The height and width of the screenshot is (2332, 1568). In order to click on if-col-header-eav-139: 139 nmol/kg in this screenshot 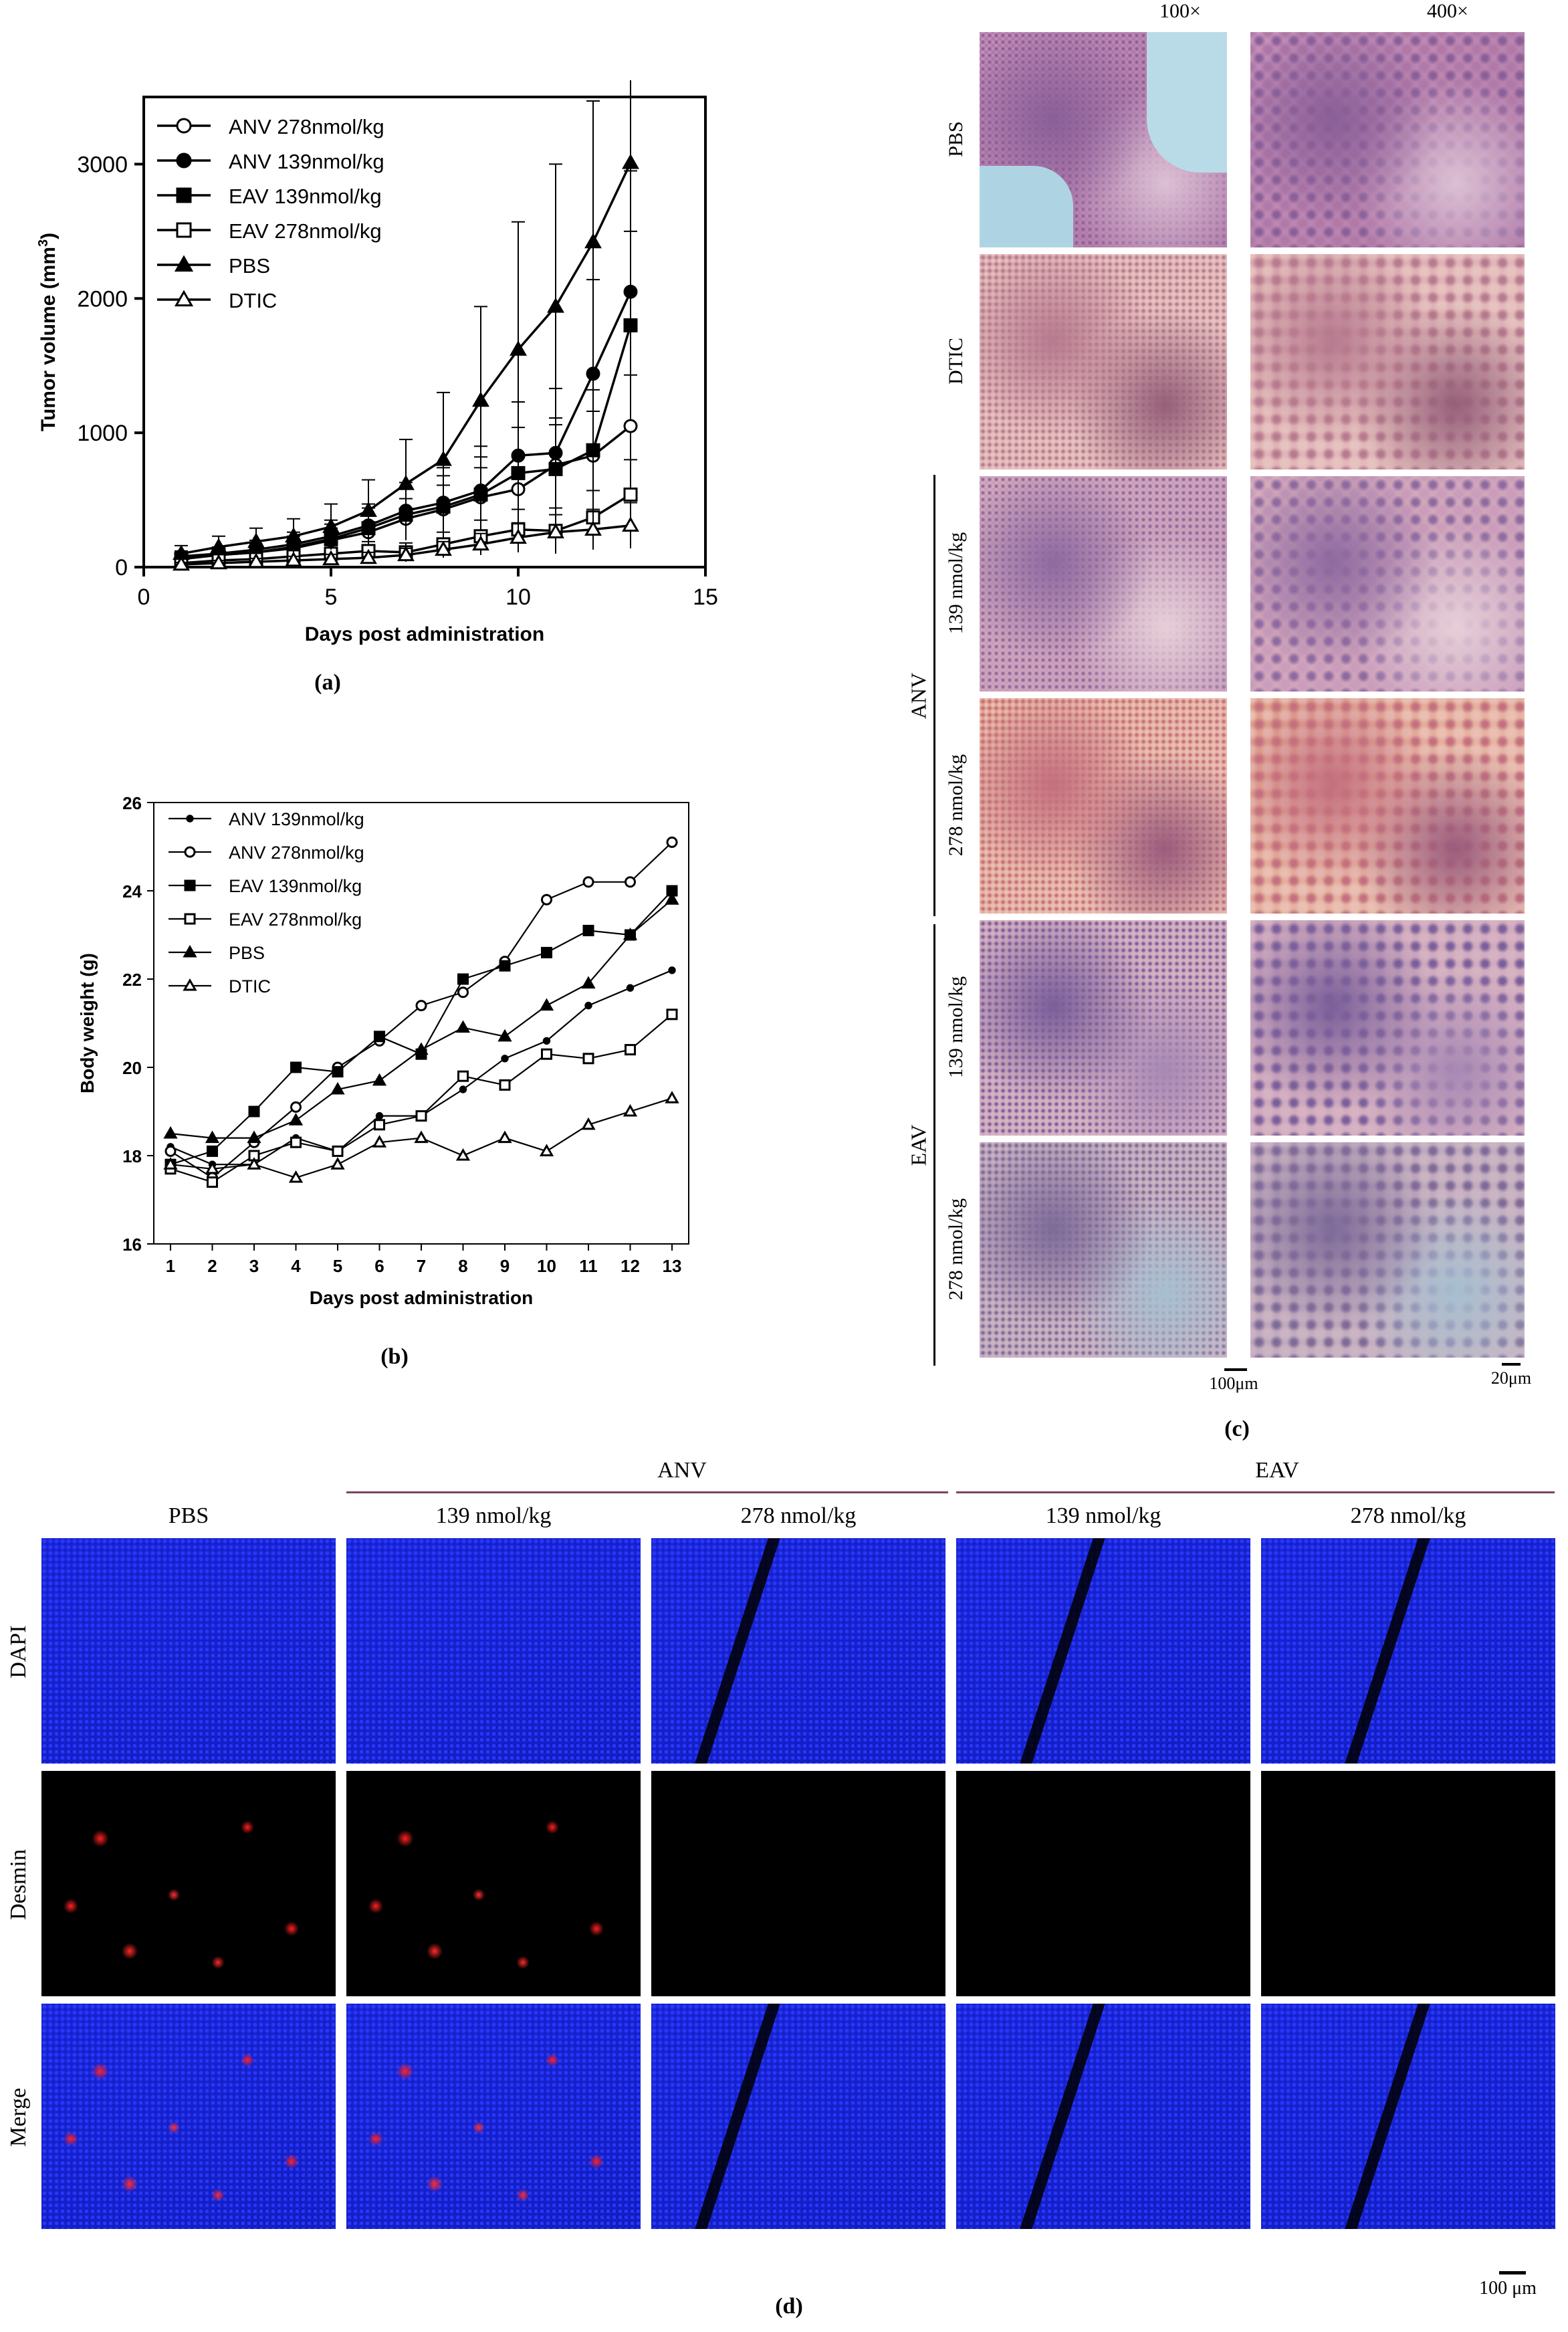, I will do `click(1103, 1515)`.